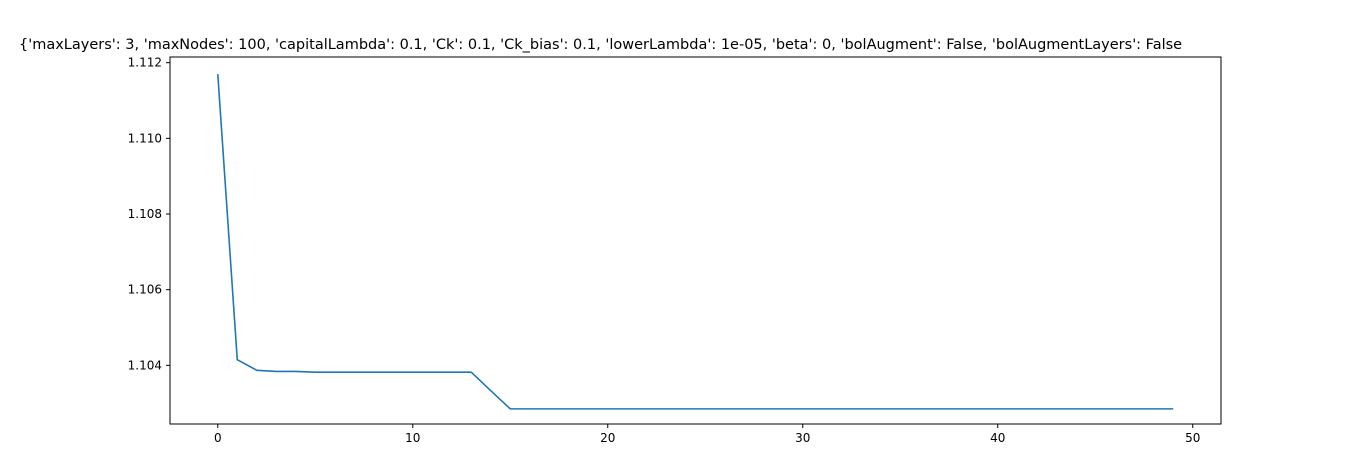 This screenshot has height=475, width=1357. Describe the element at coordinates (412, 438) in the screenshot. I see `x-tick-label: 10` at that location.